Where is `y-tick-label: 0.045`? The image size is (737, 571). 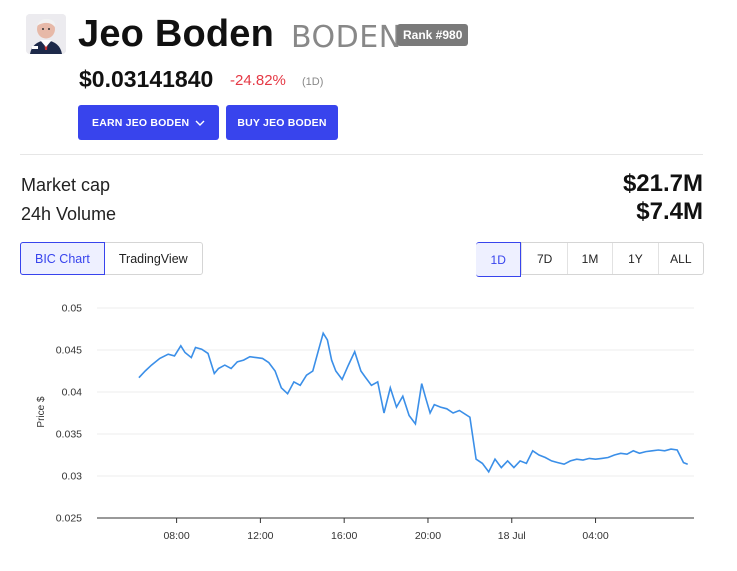
y-tick-label: 0.045 is located at coordinates (69, 351).